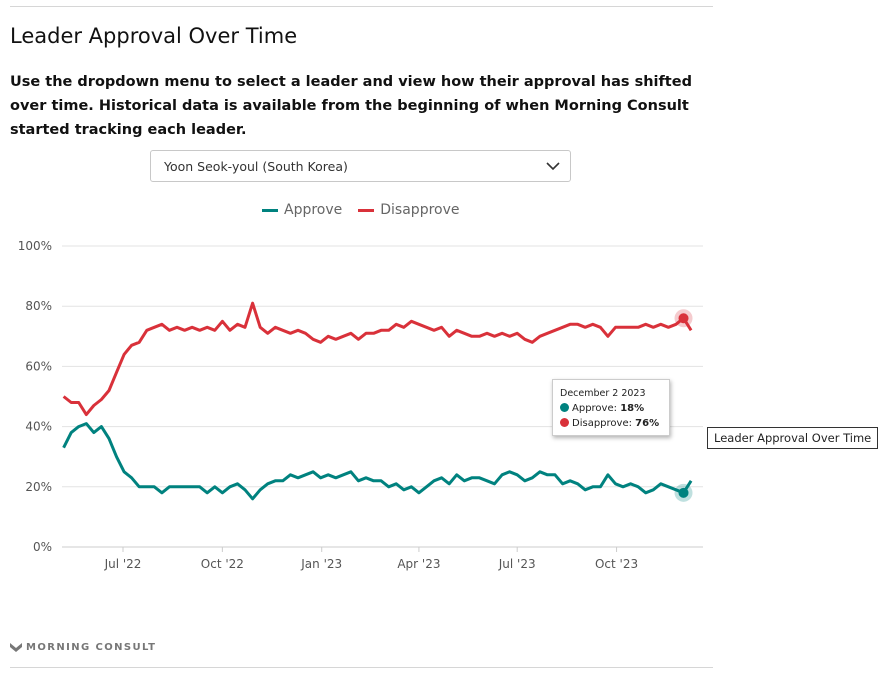  What do you see at coordinates (38, 366) in the screenshot?
I see `y-tick-label: 60%` at bounding box center [38, 366].